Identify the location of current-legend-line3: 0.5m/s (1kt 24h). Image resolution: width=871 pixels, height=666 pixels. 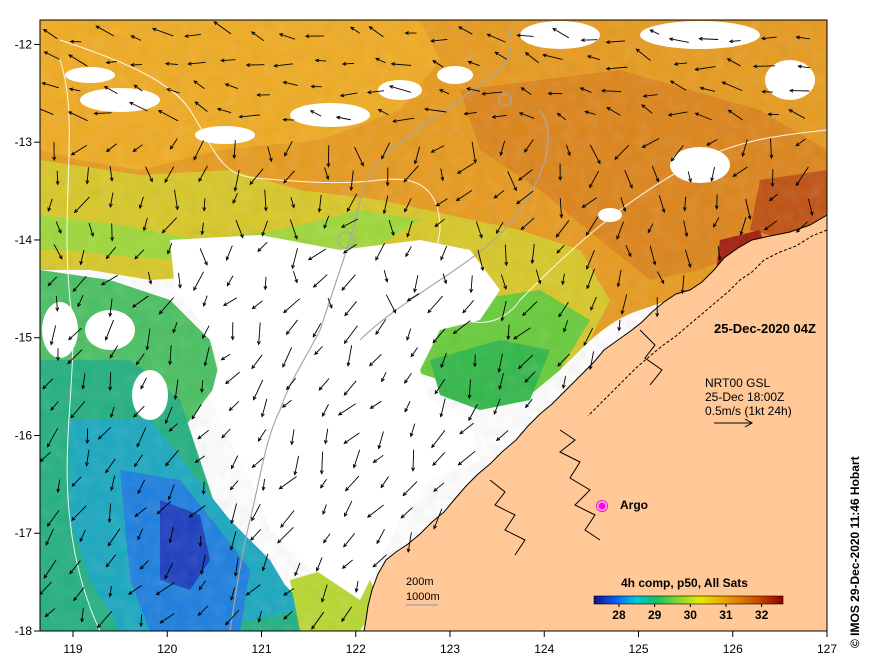
(748, 411).